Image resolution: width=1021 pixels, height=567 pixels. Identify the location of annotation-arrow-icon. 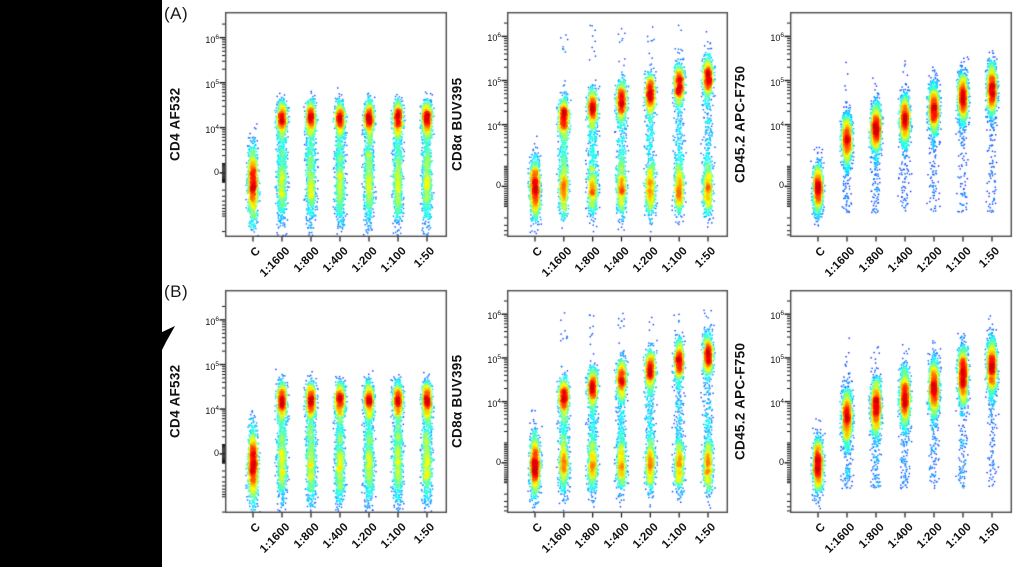
(156, 351).